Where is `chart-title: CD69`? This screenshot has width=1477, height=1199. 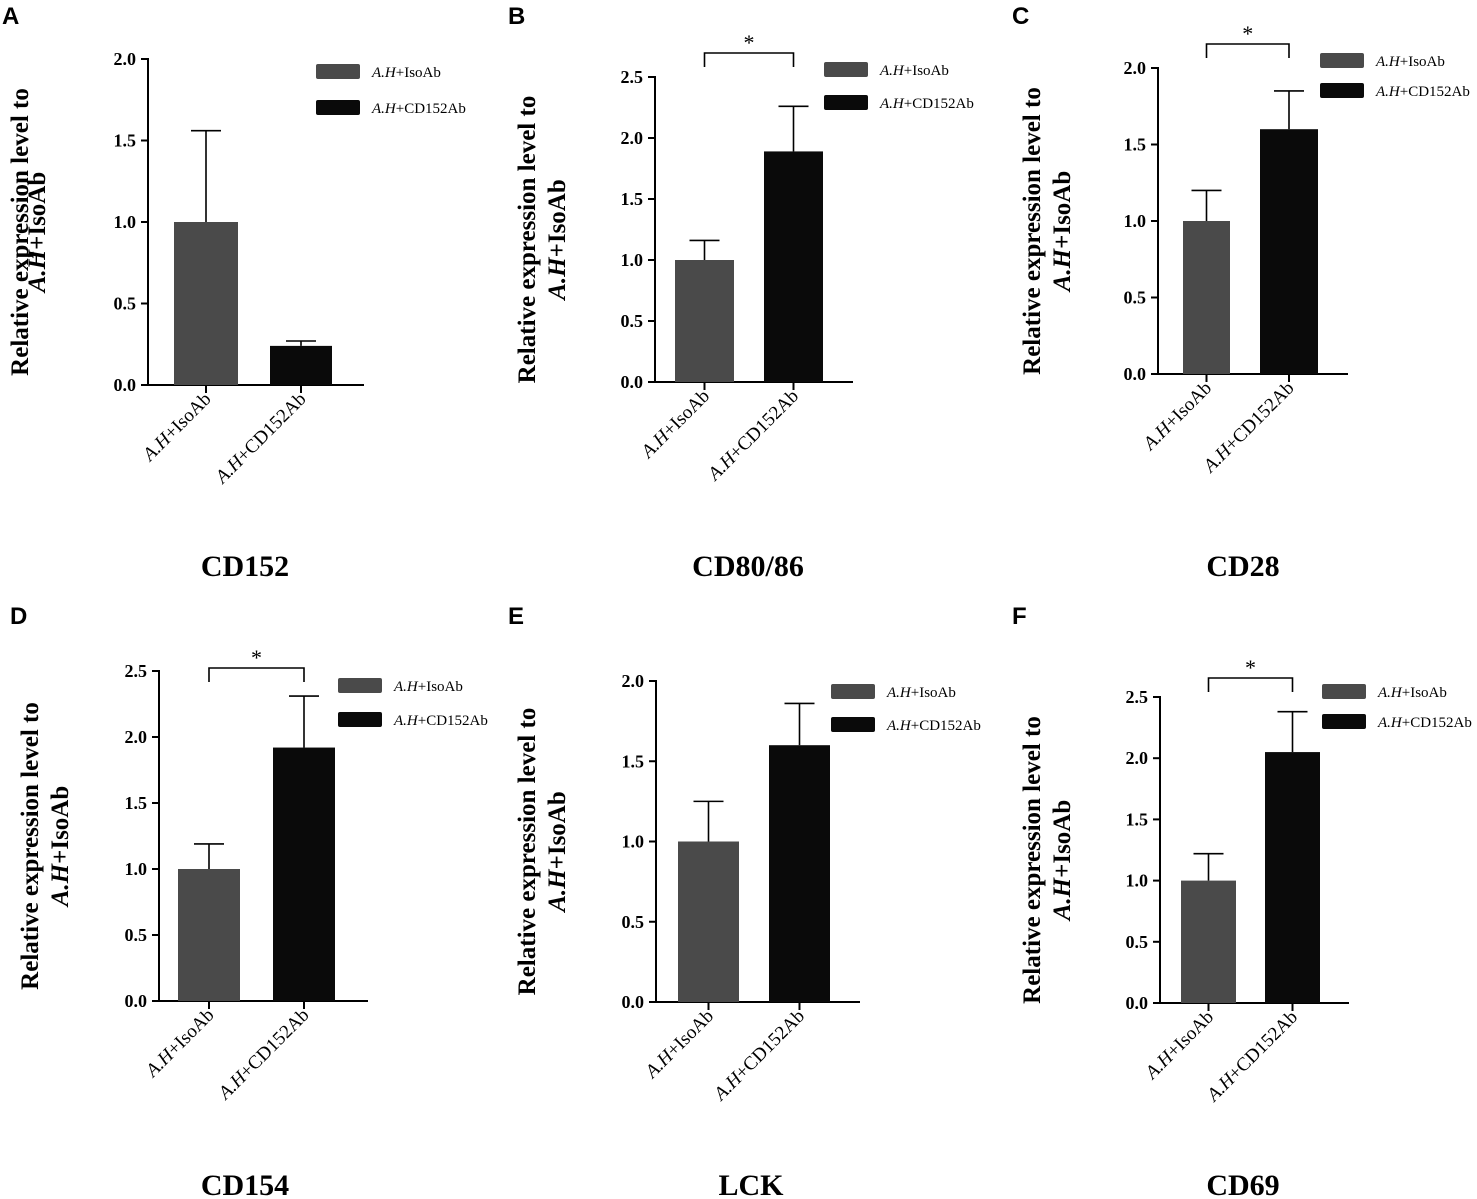
chart-title: CD69 is located at coordinates (1242, 1184).